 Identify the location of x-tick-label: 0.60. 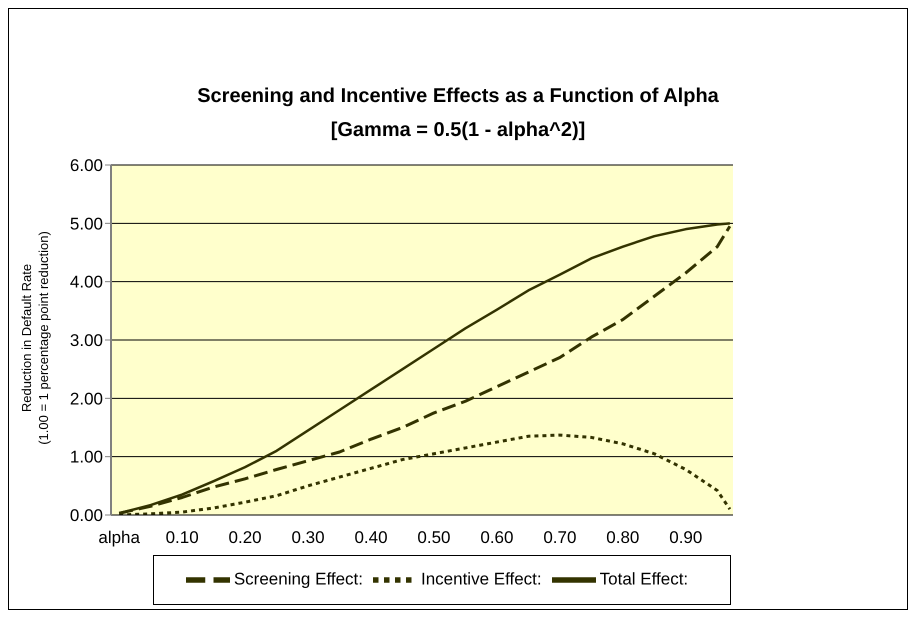
(497, 538).